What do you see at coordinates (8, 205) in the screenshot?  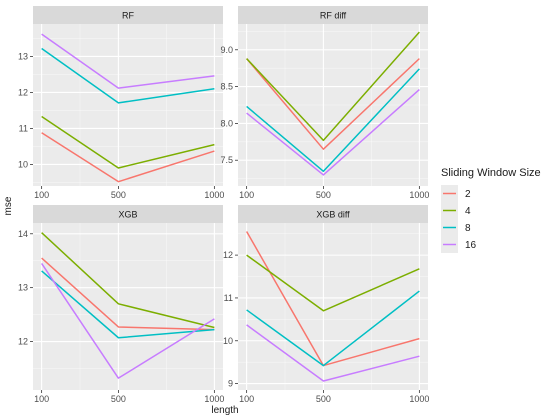 I see `y-axis-title: mse` at bounding box center [8, 205].